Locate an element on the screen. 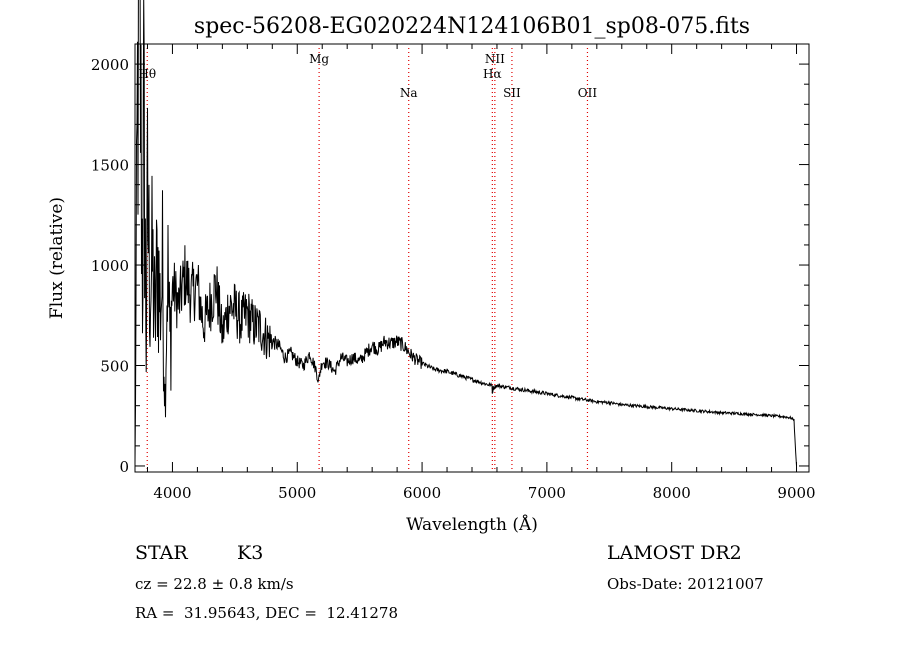 The image size is (900, 650). y-tick-label: 1000 is located at coordinates (110, 266).